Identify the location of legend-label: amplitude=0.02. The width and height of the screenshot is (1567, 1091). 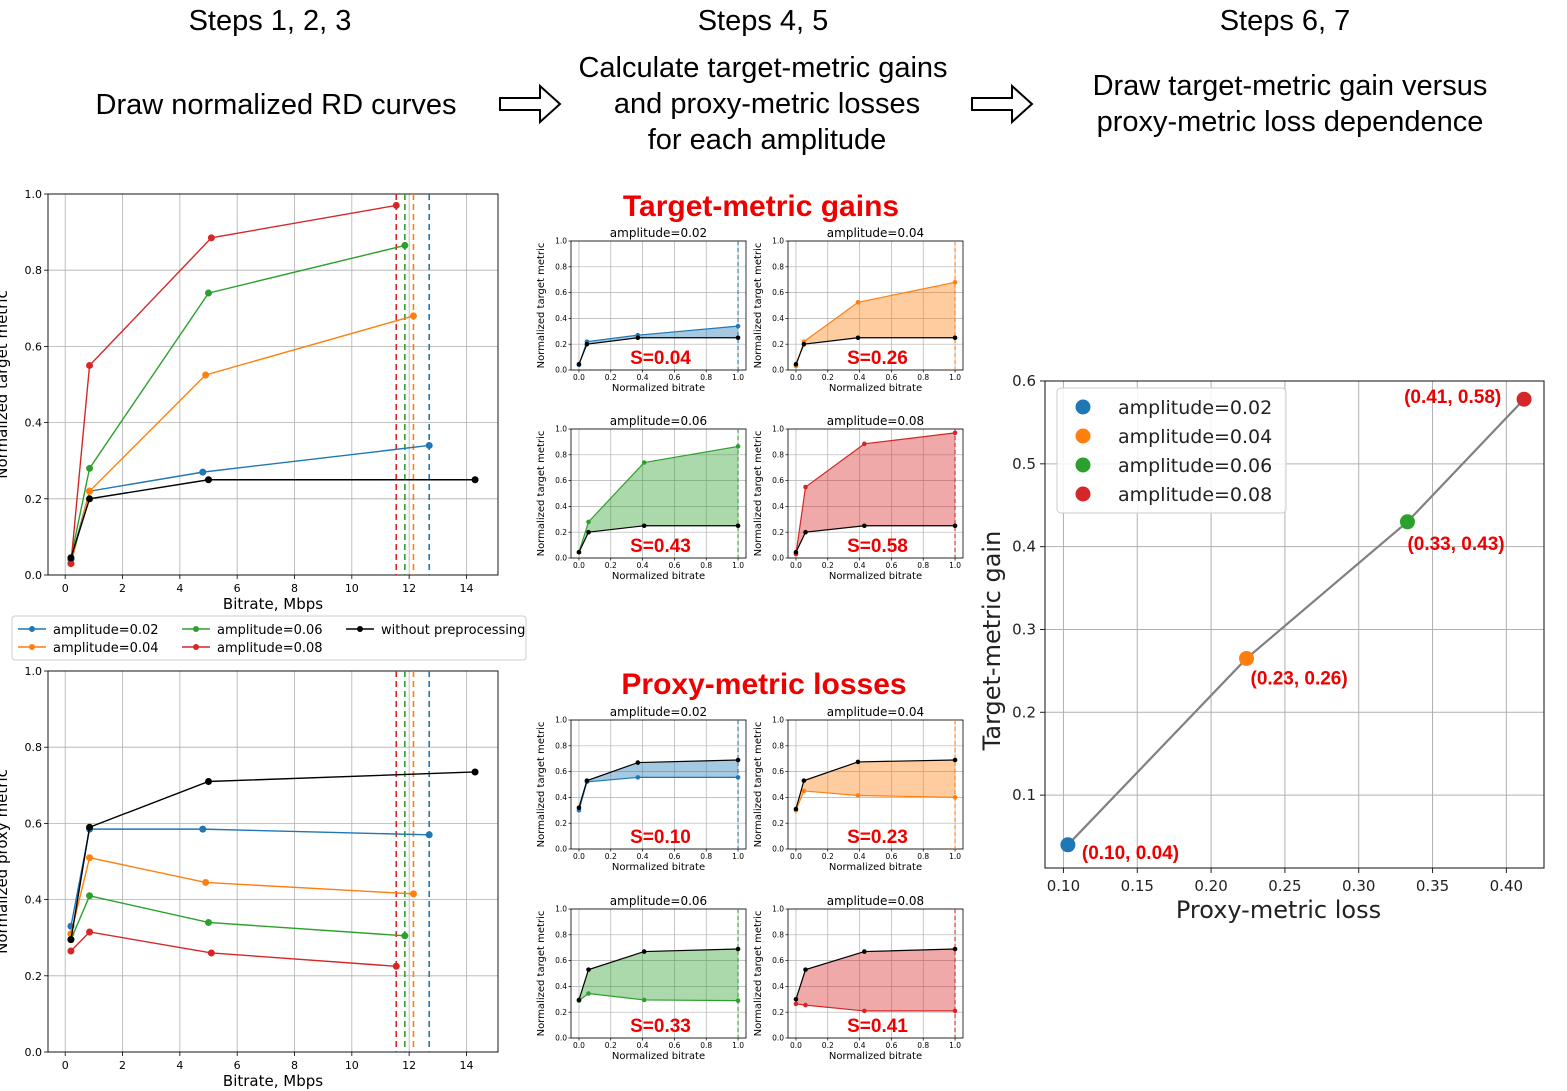
(106, 630).